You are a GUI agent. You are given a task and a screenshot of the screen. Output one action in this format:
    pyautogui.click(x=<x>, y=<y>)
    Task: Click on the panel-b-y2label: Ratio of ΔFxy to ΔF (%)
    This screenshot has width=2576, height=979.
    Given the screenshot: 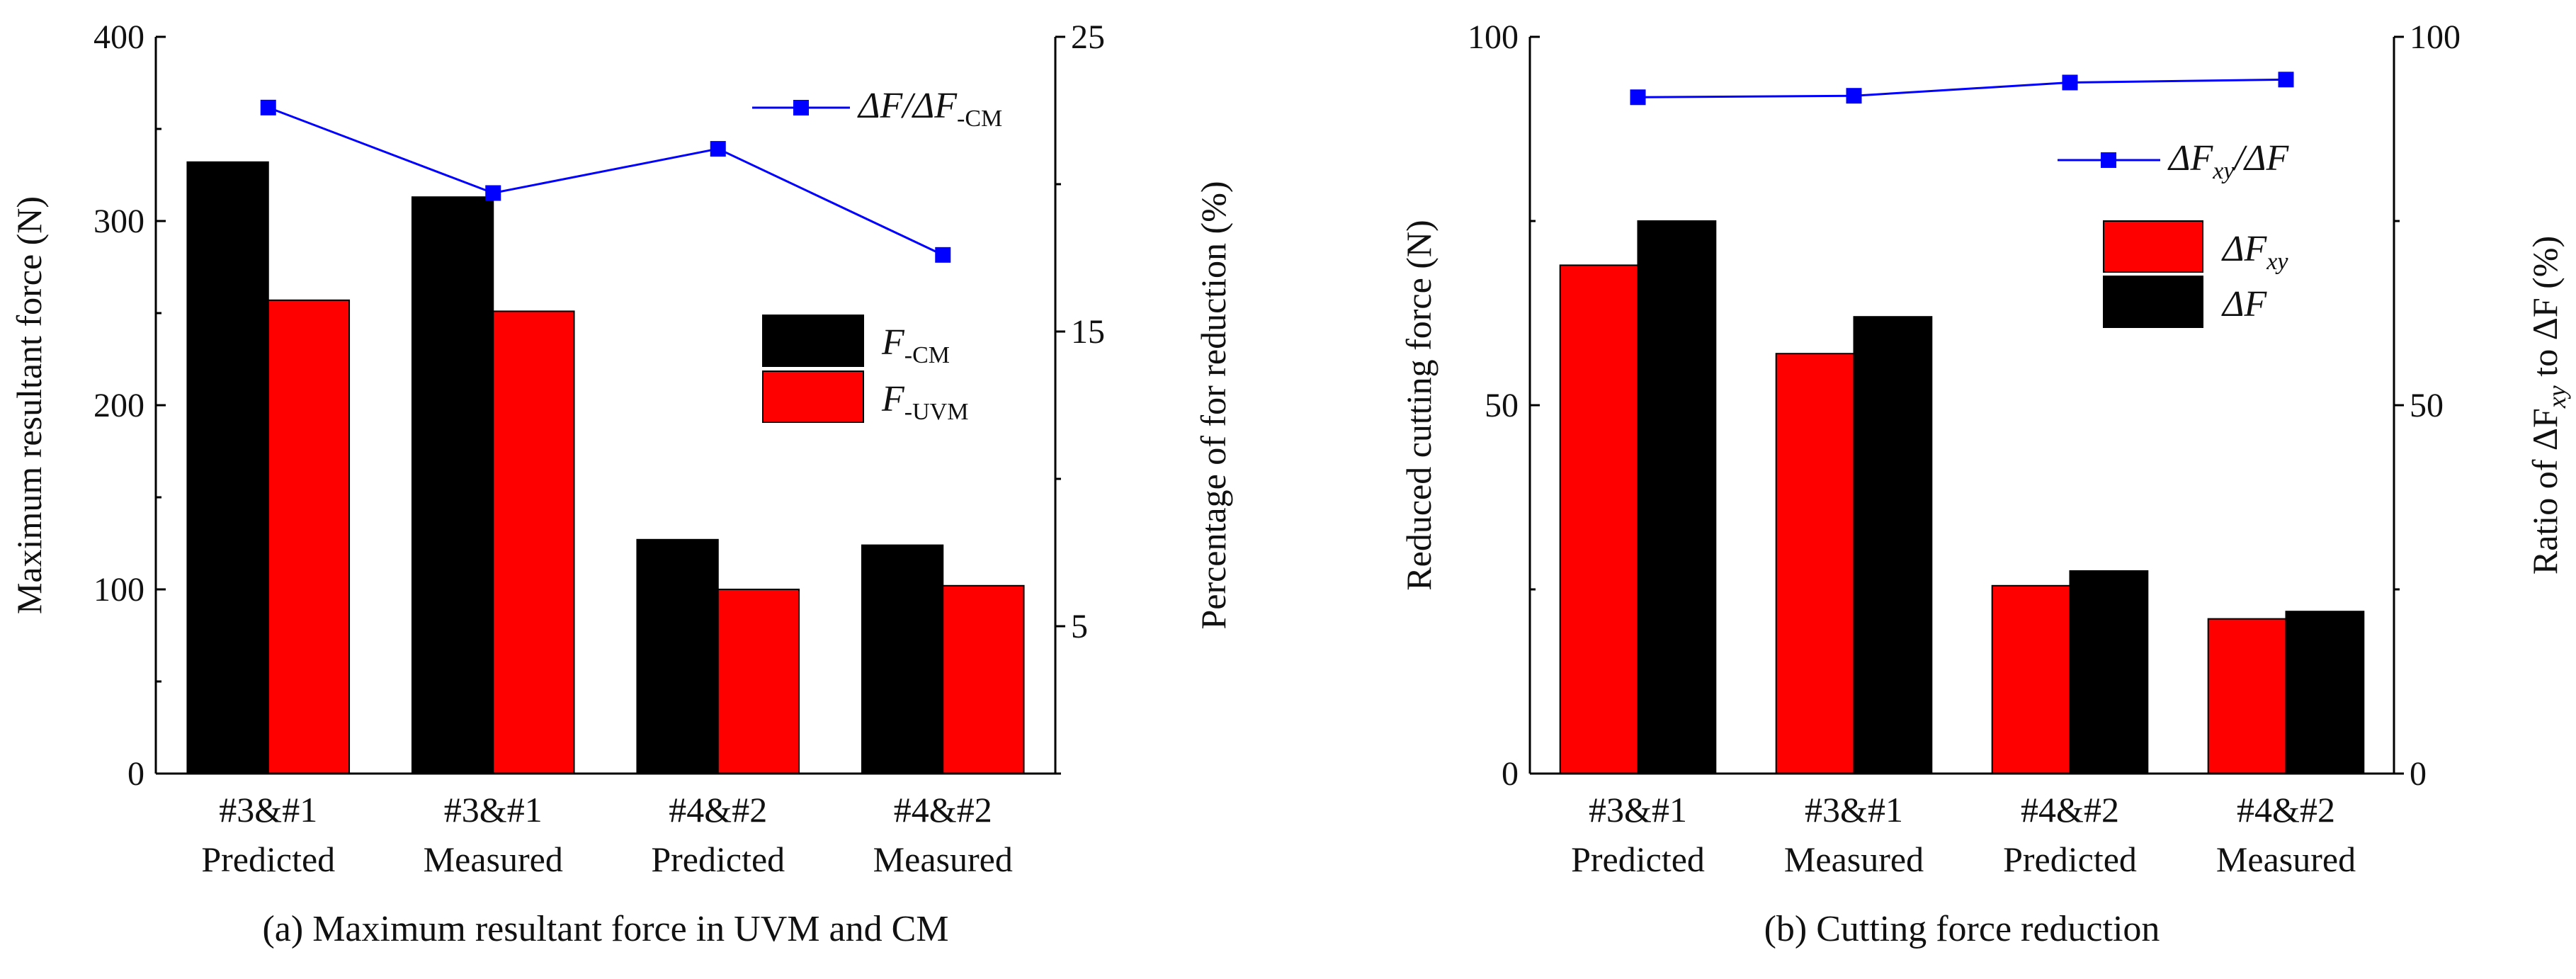 What is the action you would take?
    pyautogui.click(x=2548, y=405)
    